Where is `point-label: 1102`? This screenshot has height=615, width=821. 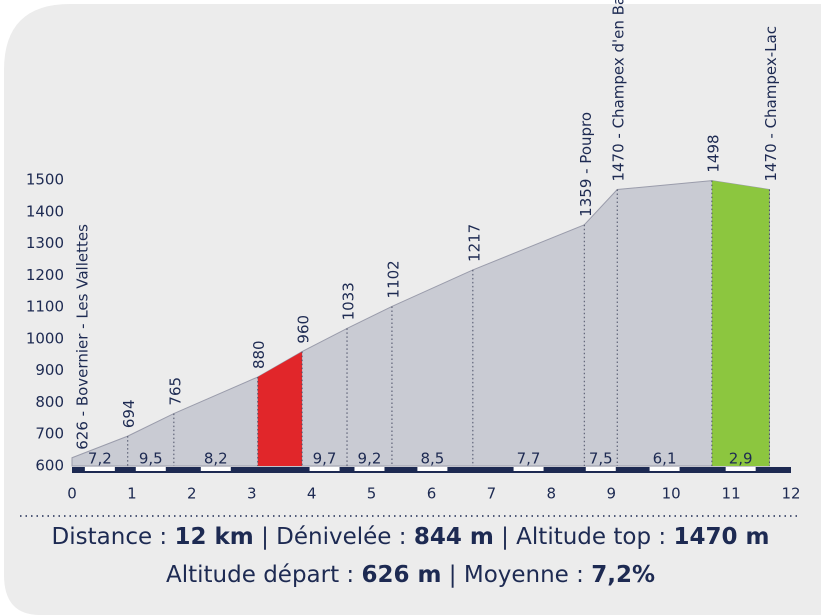
point-label: 1102 is located at coordinates (393, 279).